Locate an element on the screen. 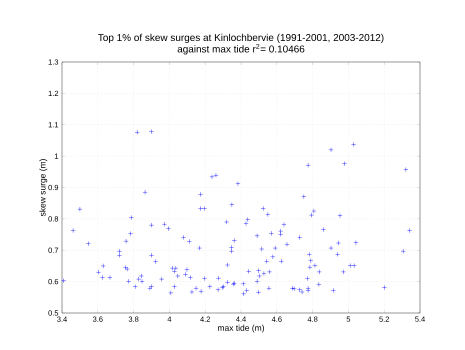 The image size is (465, 350). x-axis-title: max tide (m) is located at coordinates (241, 328).